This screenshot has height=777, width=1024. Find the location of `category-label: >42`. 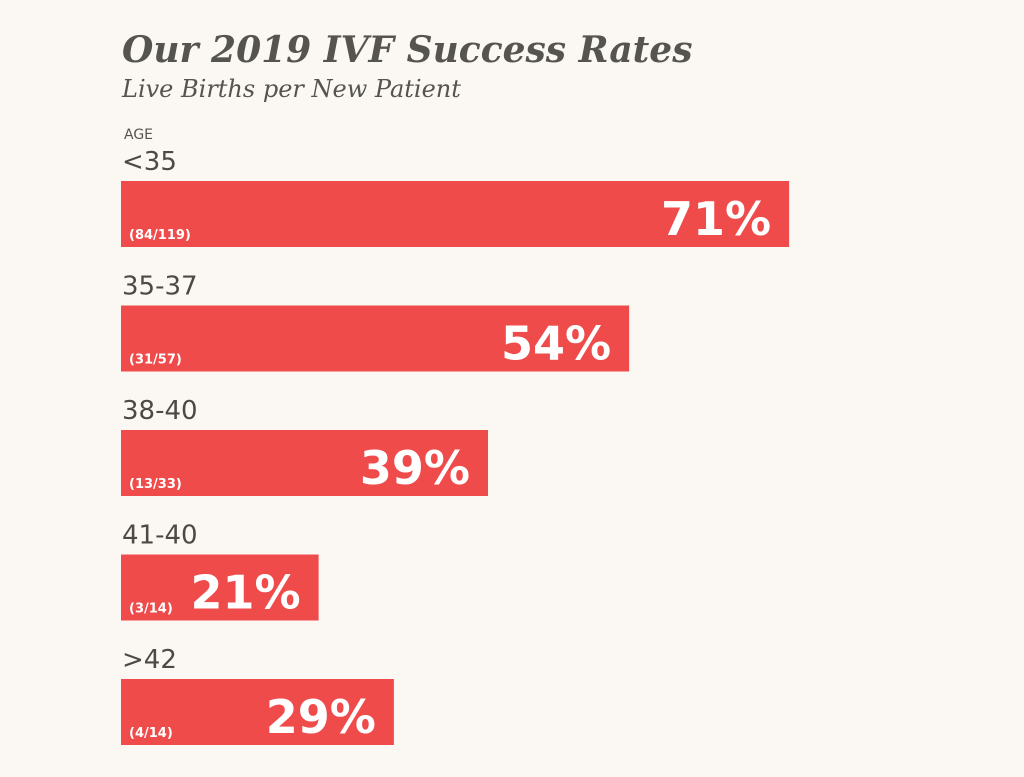

category-label: >42 is located at coordinates (149, 660).